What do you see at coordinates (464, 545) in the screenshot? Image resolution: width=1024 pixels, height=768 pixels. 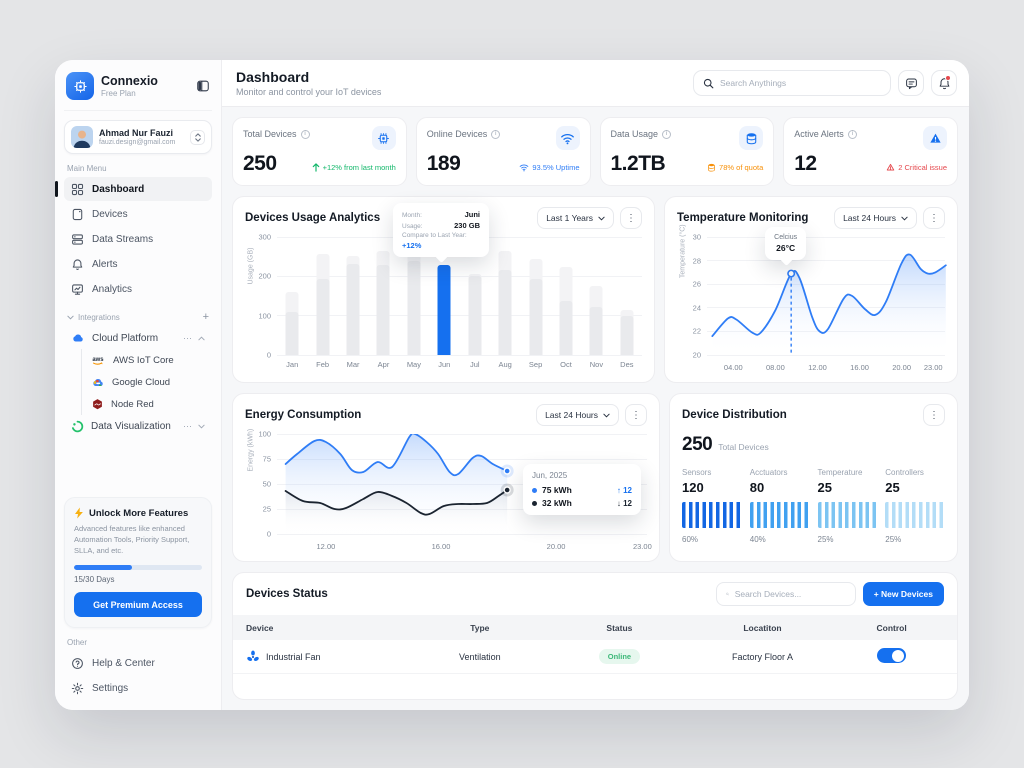 I see `energy-x-axis: 12.00 16.00 20.00 23.00` at bounding box center [464, 545].